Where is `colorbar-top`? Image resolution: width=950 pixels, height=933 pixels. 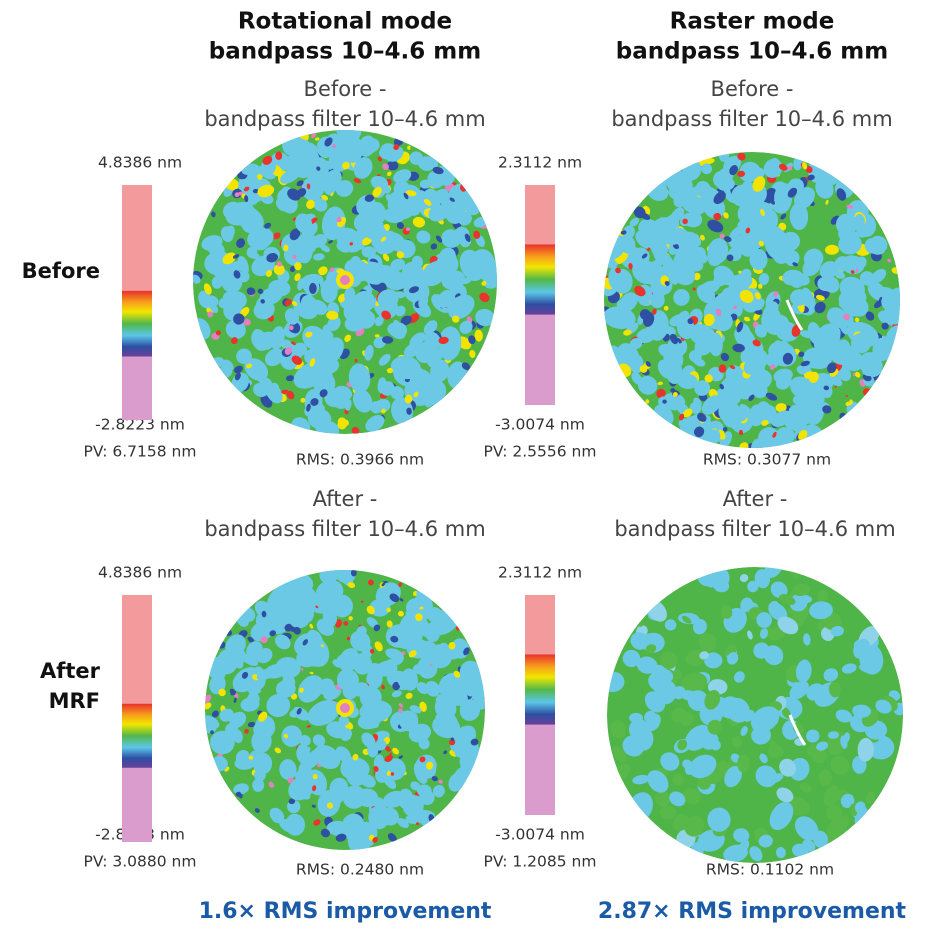
colorbar-top is located at coordinates (137, 238).